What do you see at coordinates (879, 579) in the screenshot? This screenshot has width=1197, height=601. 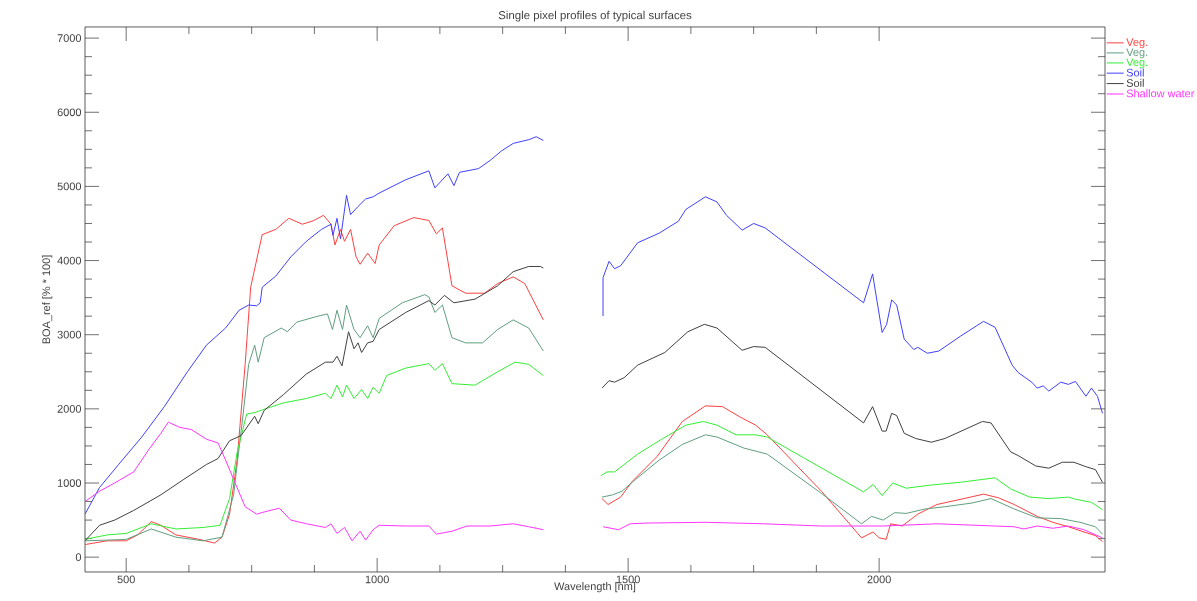 I see `x-tick-label: 2000` at bounding box center [879, 579].